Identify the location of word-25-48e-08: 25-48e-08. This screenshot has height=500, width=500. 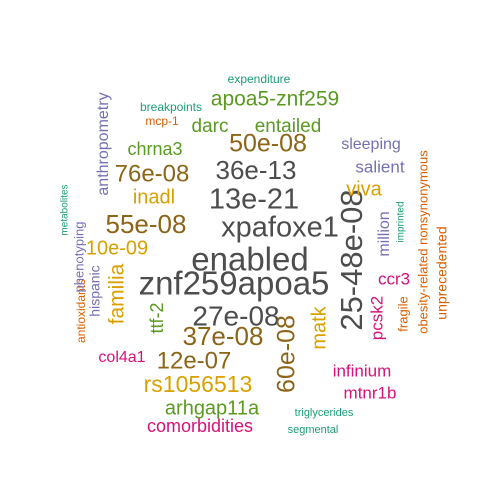
(351, 259).